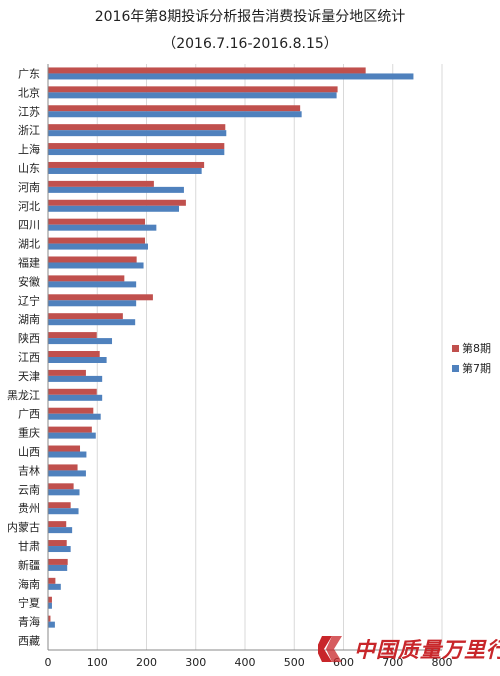 The image size is (500, 676). What do you see at coordinates (29, 603) in the screenshot?
I see `category-label: 宁夏` at bounding box center [29, 603].